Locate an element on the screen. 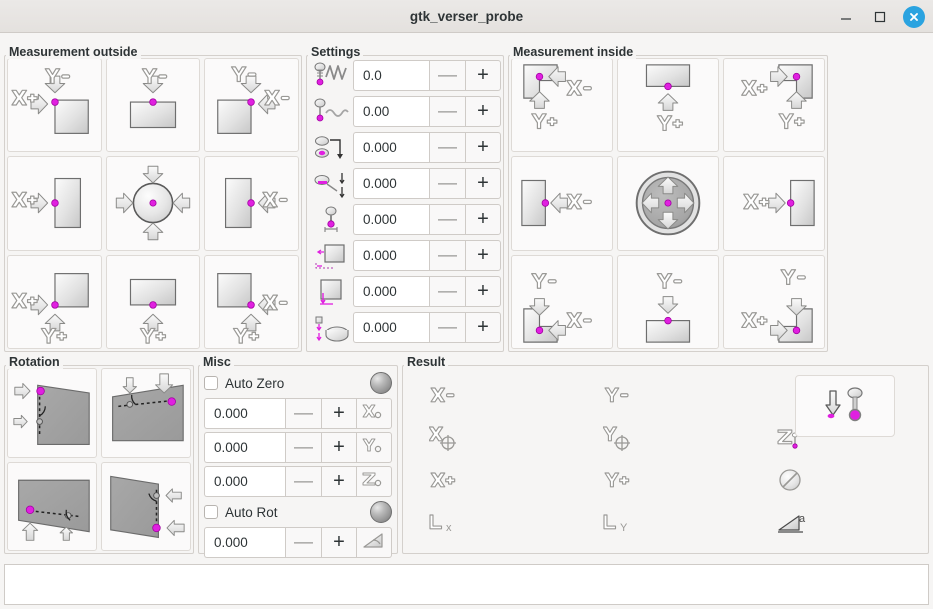 Image resolution: width=933 pixels, height=609 pixels. auto-rot-checkbox is located at coordinates (211, 512).